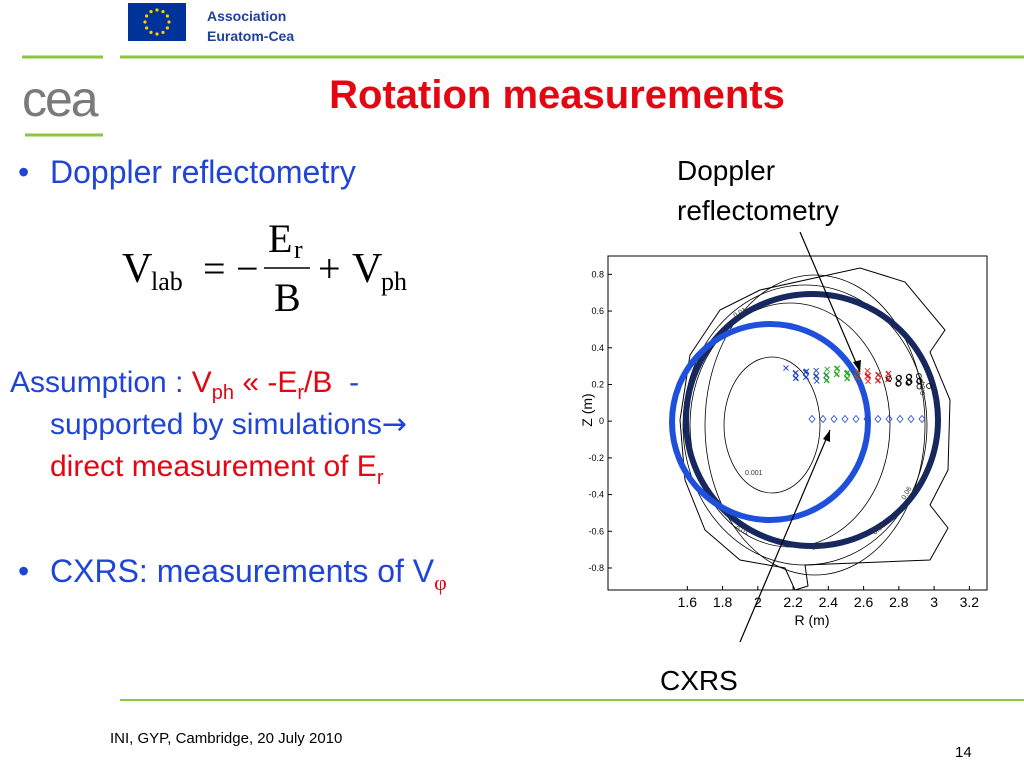  I want to click on text-run: -, so click(345, 382).